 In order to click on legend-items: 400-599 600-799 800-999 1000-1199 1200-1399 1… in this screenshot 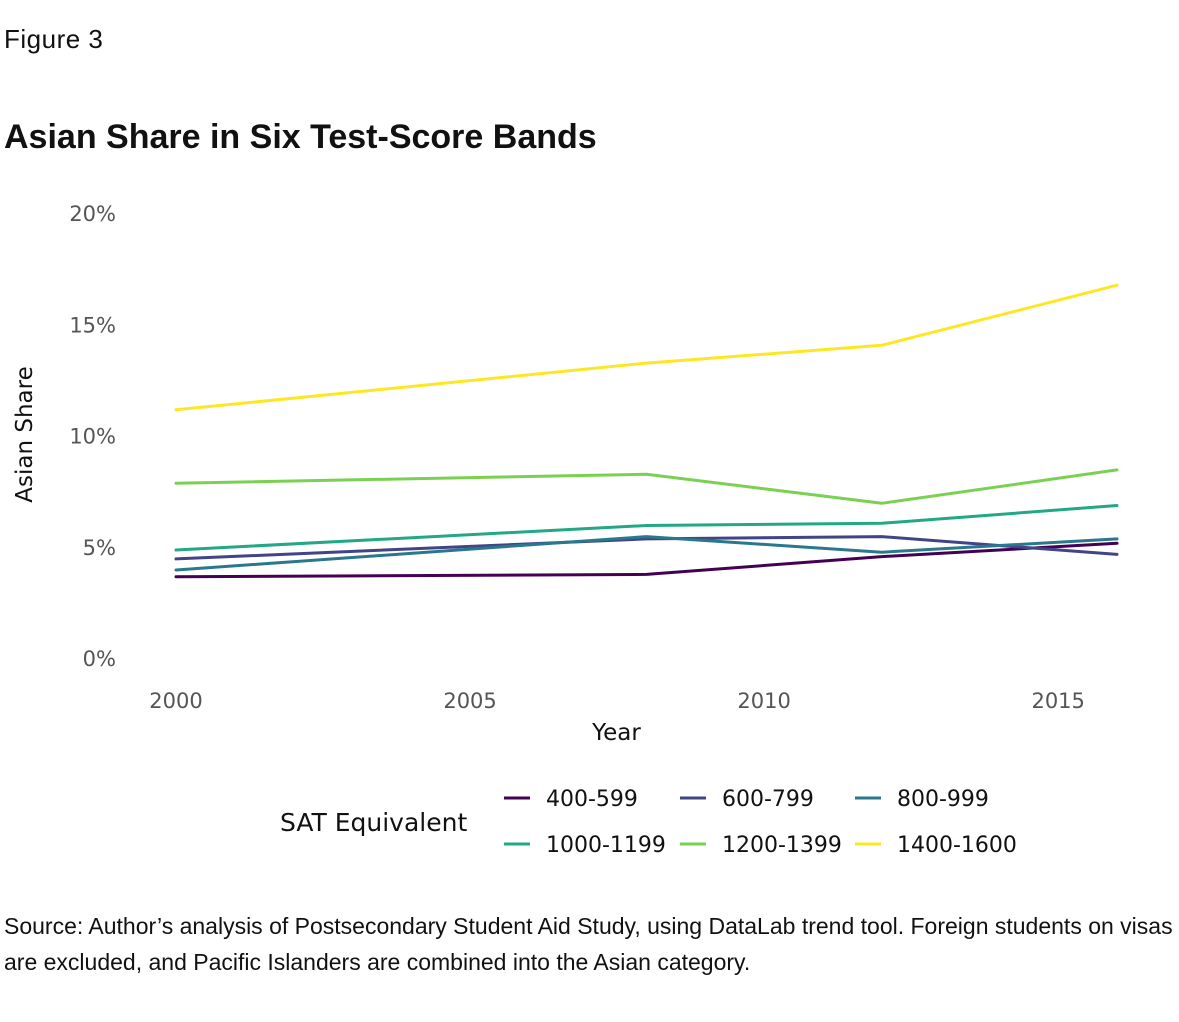, I will do `click(760, 822)`.